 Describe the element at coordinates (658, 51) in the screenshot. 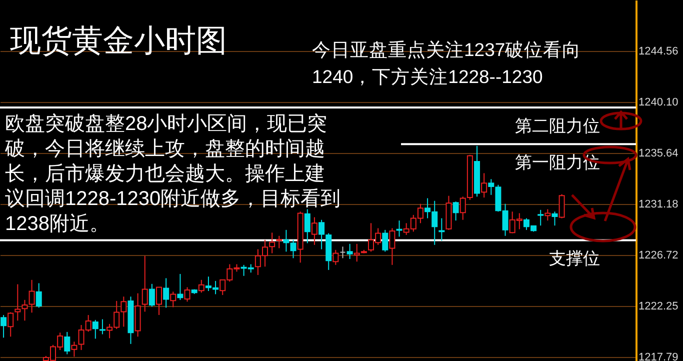

I see `y-tick-label: 1244.56` at that location.